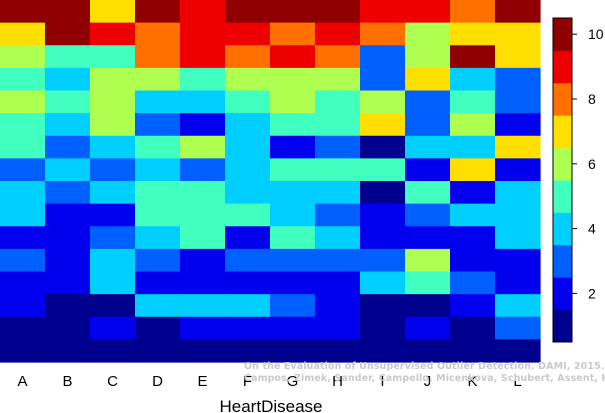 This screenshot has width=605, height=413. Describe the element at coordinates (271, 405) in the screenshot. I see `x-axis-label: HeartDisease` at that location.